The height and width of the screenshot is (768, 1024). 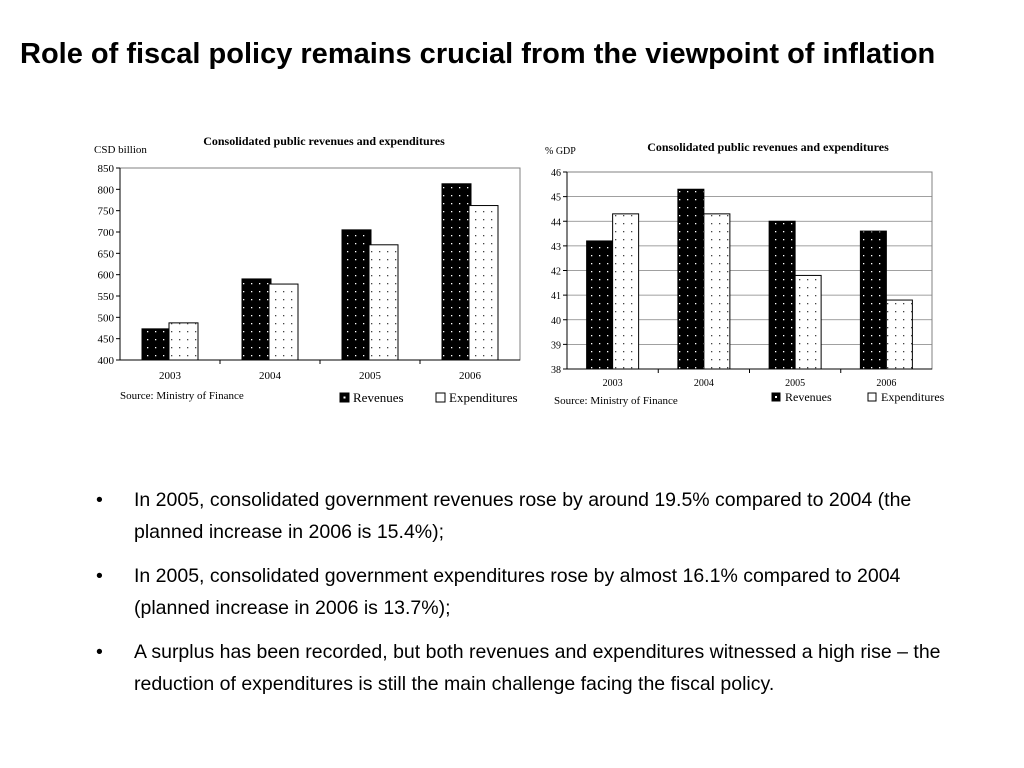 What do you see at coordinates (808, 322) in the screenshot?
I see `bar-expenditures-2005: Expenditures 2005: 41.8` at bounding box center [808, 322].